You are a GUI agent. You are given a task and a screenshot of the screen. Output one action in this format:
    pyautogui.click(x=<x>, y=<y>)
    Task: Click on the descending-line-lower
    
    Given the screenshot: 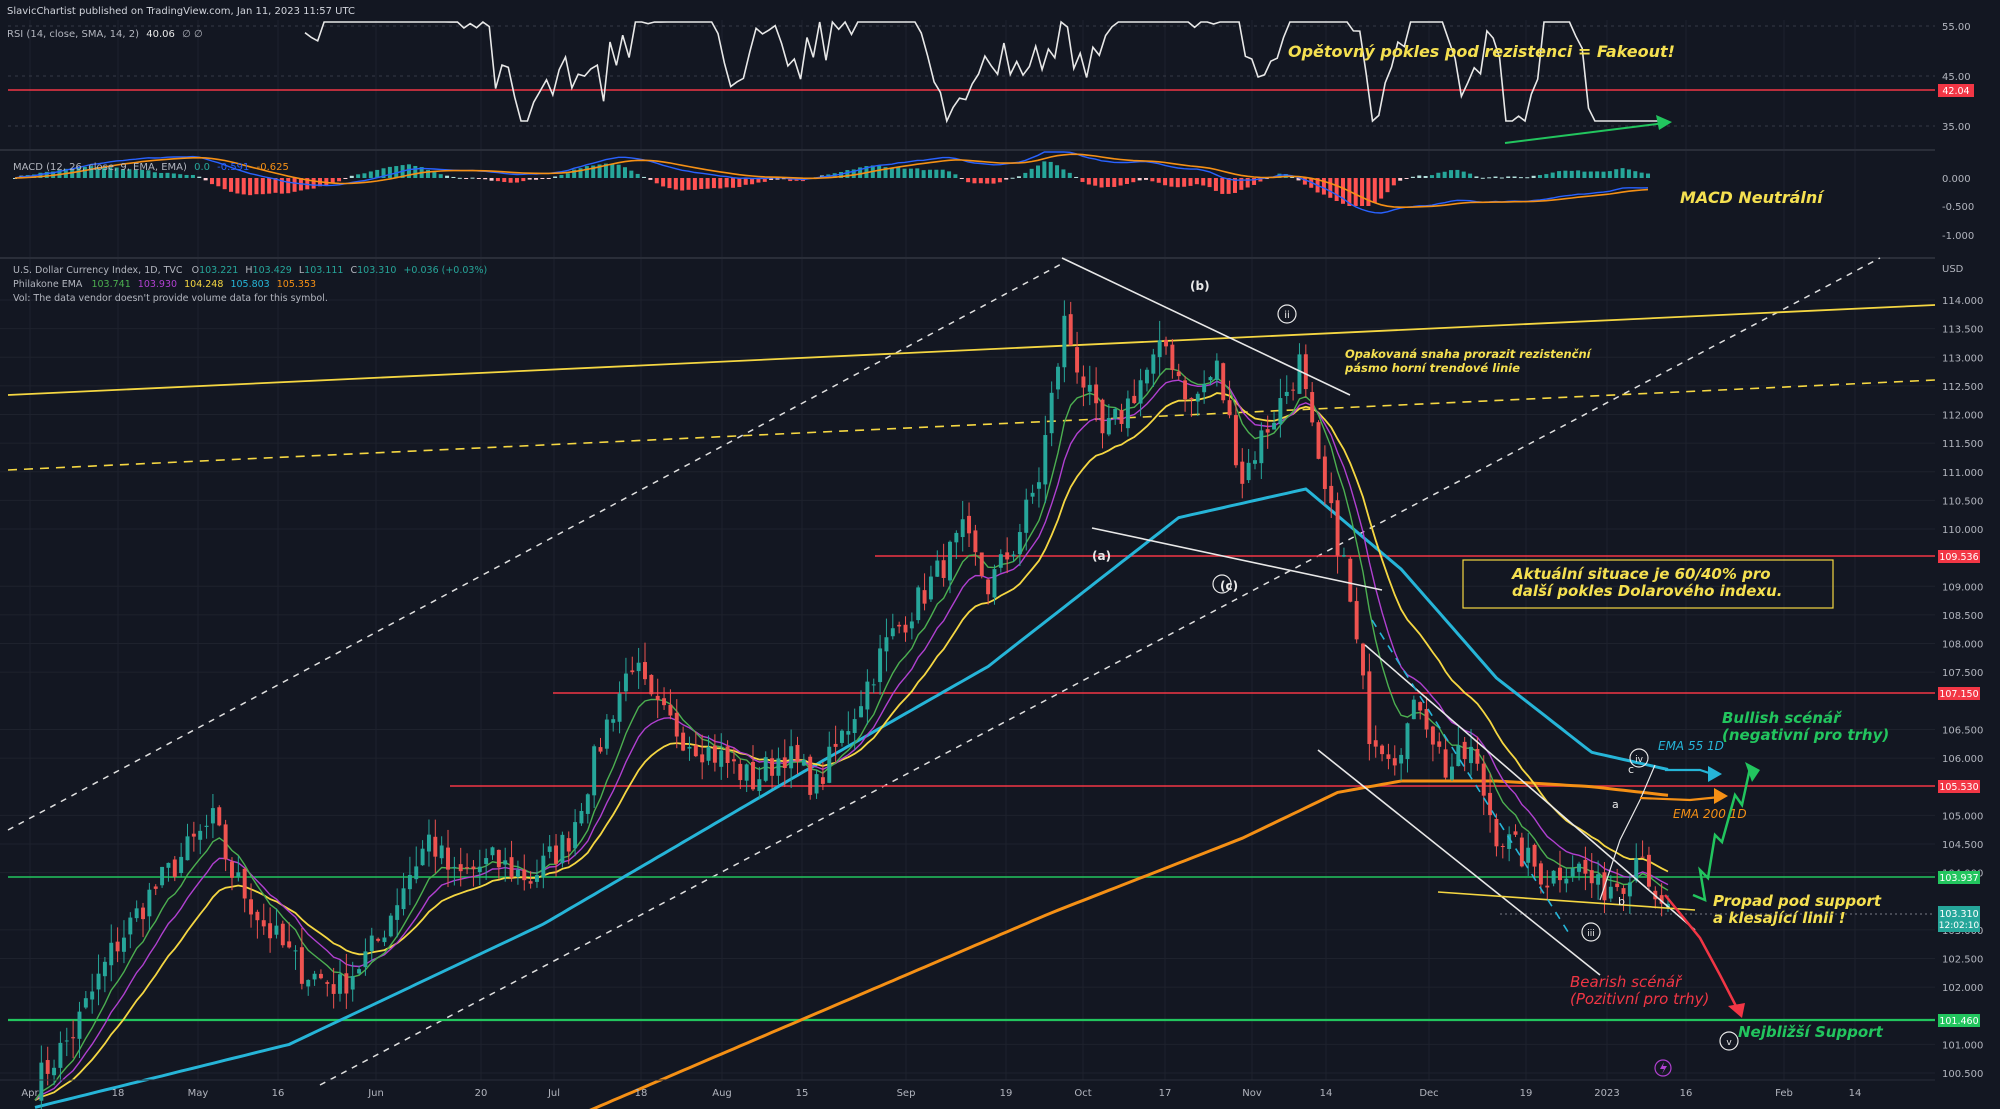 What is the action you would take?
    pyautogui.click(x=1459, y=862)
    